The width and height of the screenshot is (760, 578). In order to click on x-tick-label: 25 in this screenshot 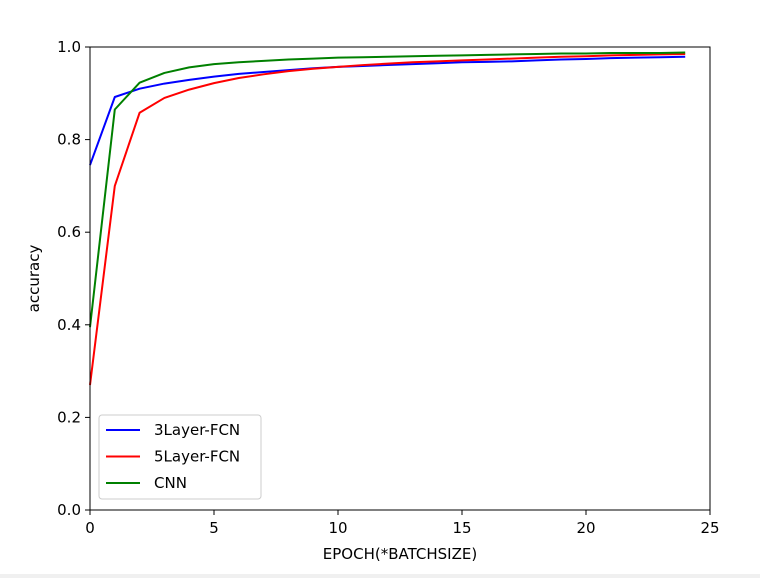, I will do `click(709, 528)`.